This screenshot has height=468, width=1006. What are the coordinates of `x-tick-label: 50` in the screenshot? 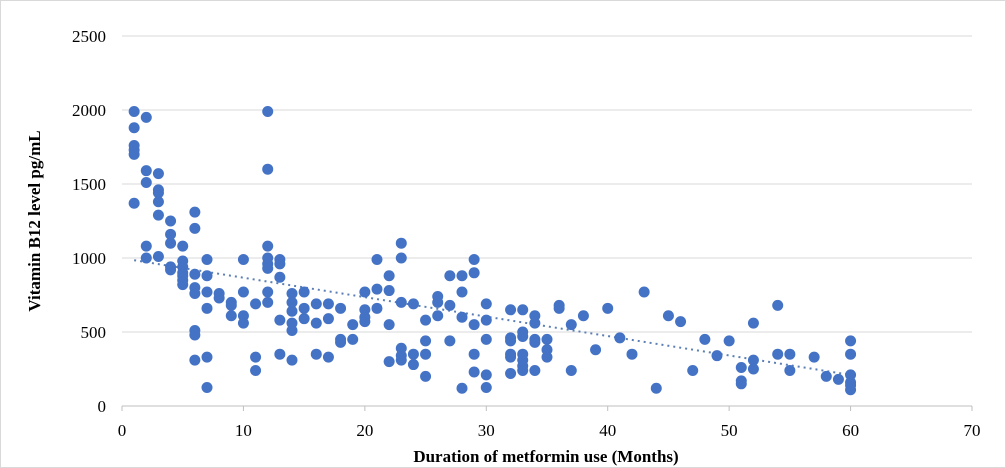 It's located at (729, 430).